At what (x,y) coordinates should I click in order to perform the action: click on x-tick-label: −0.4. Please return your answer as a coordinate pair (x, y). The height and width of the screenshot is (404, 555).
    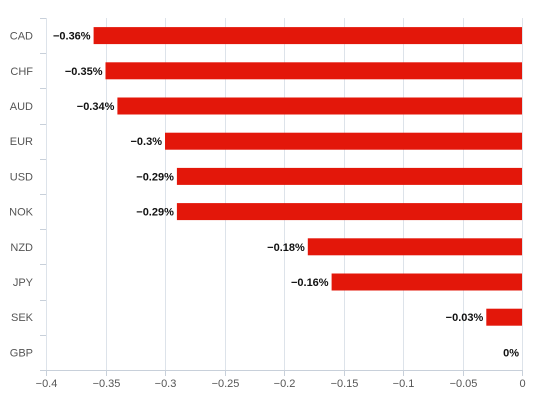
    Looking at the image, I should click on (47, 384).